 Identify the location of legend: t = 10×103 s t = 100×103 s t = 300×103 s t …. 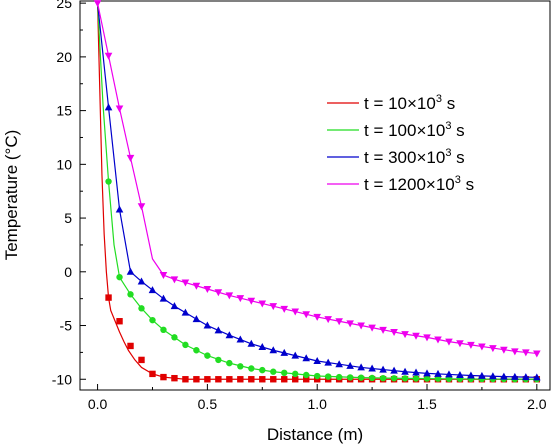
(400, 143).